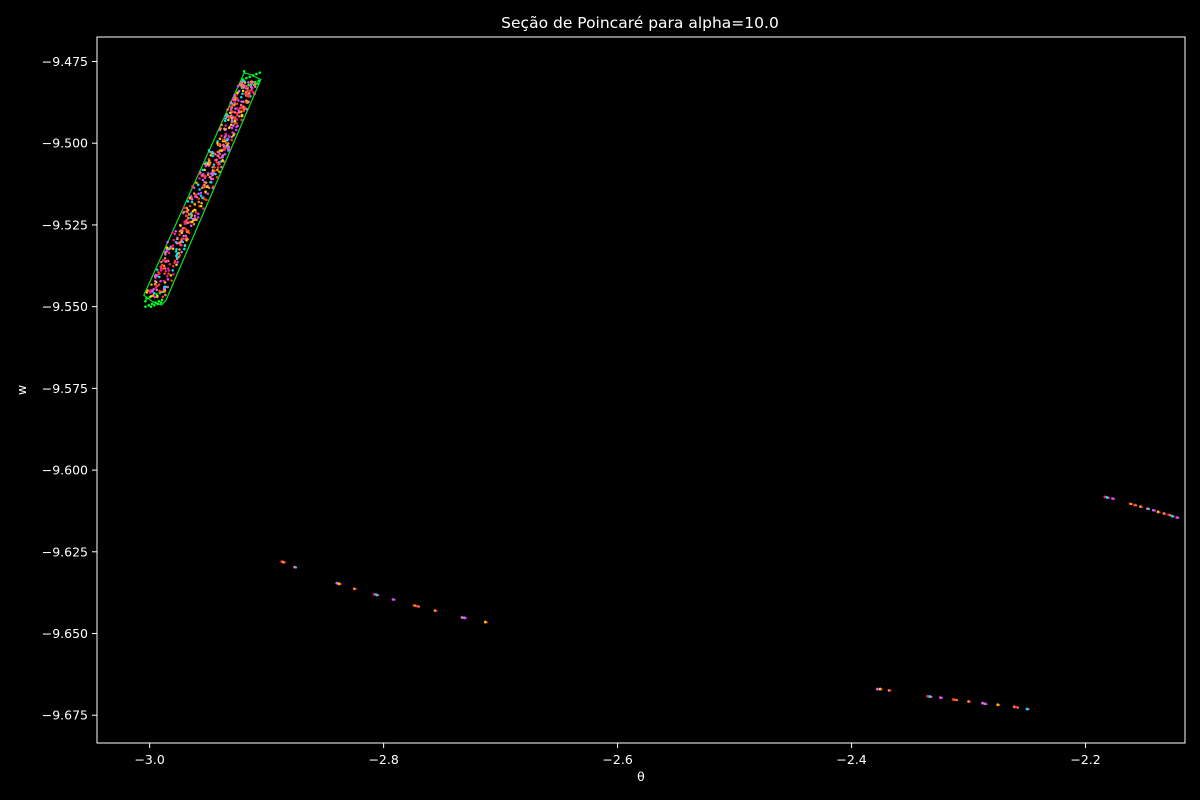  What do you see at coordinates (65, 306) in the screenshot?
I see `y-tick-label: −9.550` at bounding box center [65, 306].